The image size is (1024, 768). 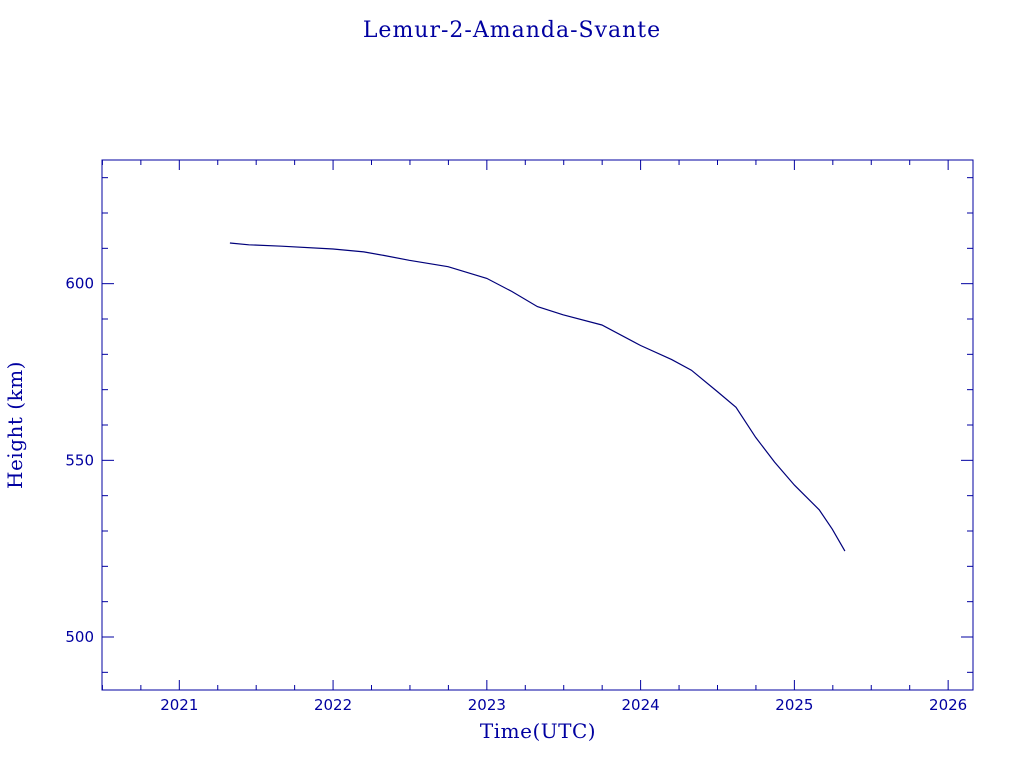 What do you see at coordinates (79, 637) in the screenshot?
I see `y-tick-label: 500` at bounding box center [79, 637].